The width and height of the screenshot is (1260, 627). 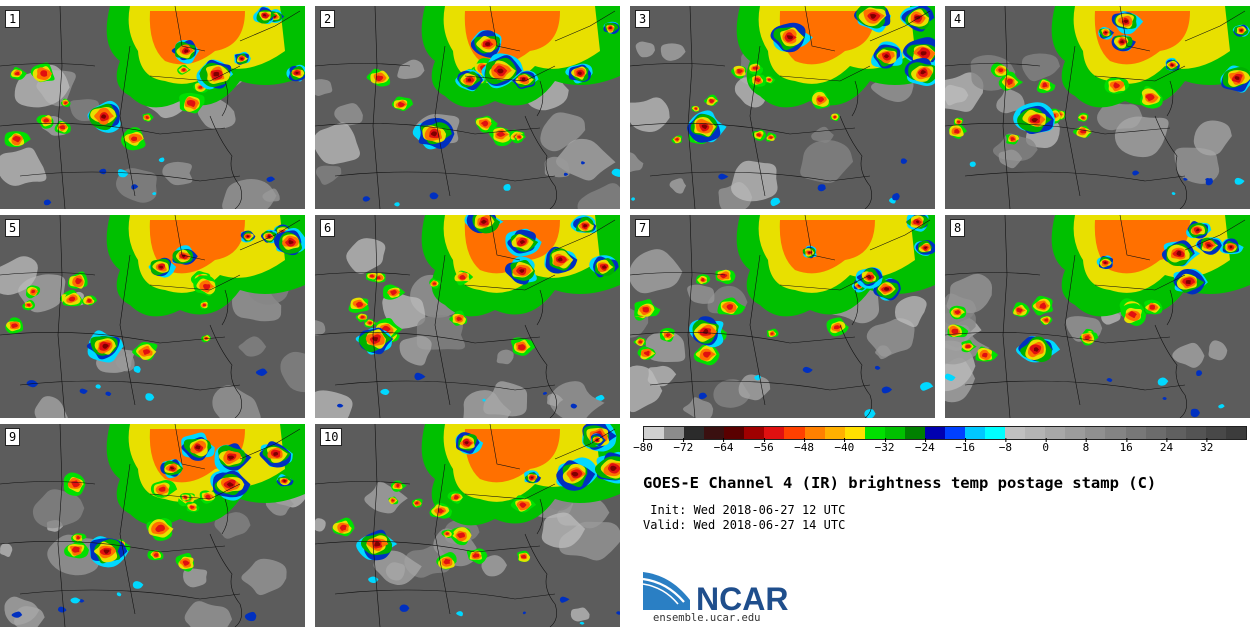 I want to click on colorbar-tick-label: −32, so click(x=884, y=446).